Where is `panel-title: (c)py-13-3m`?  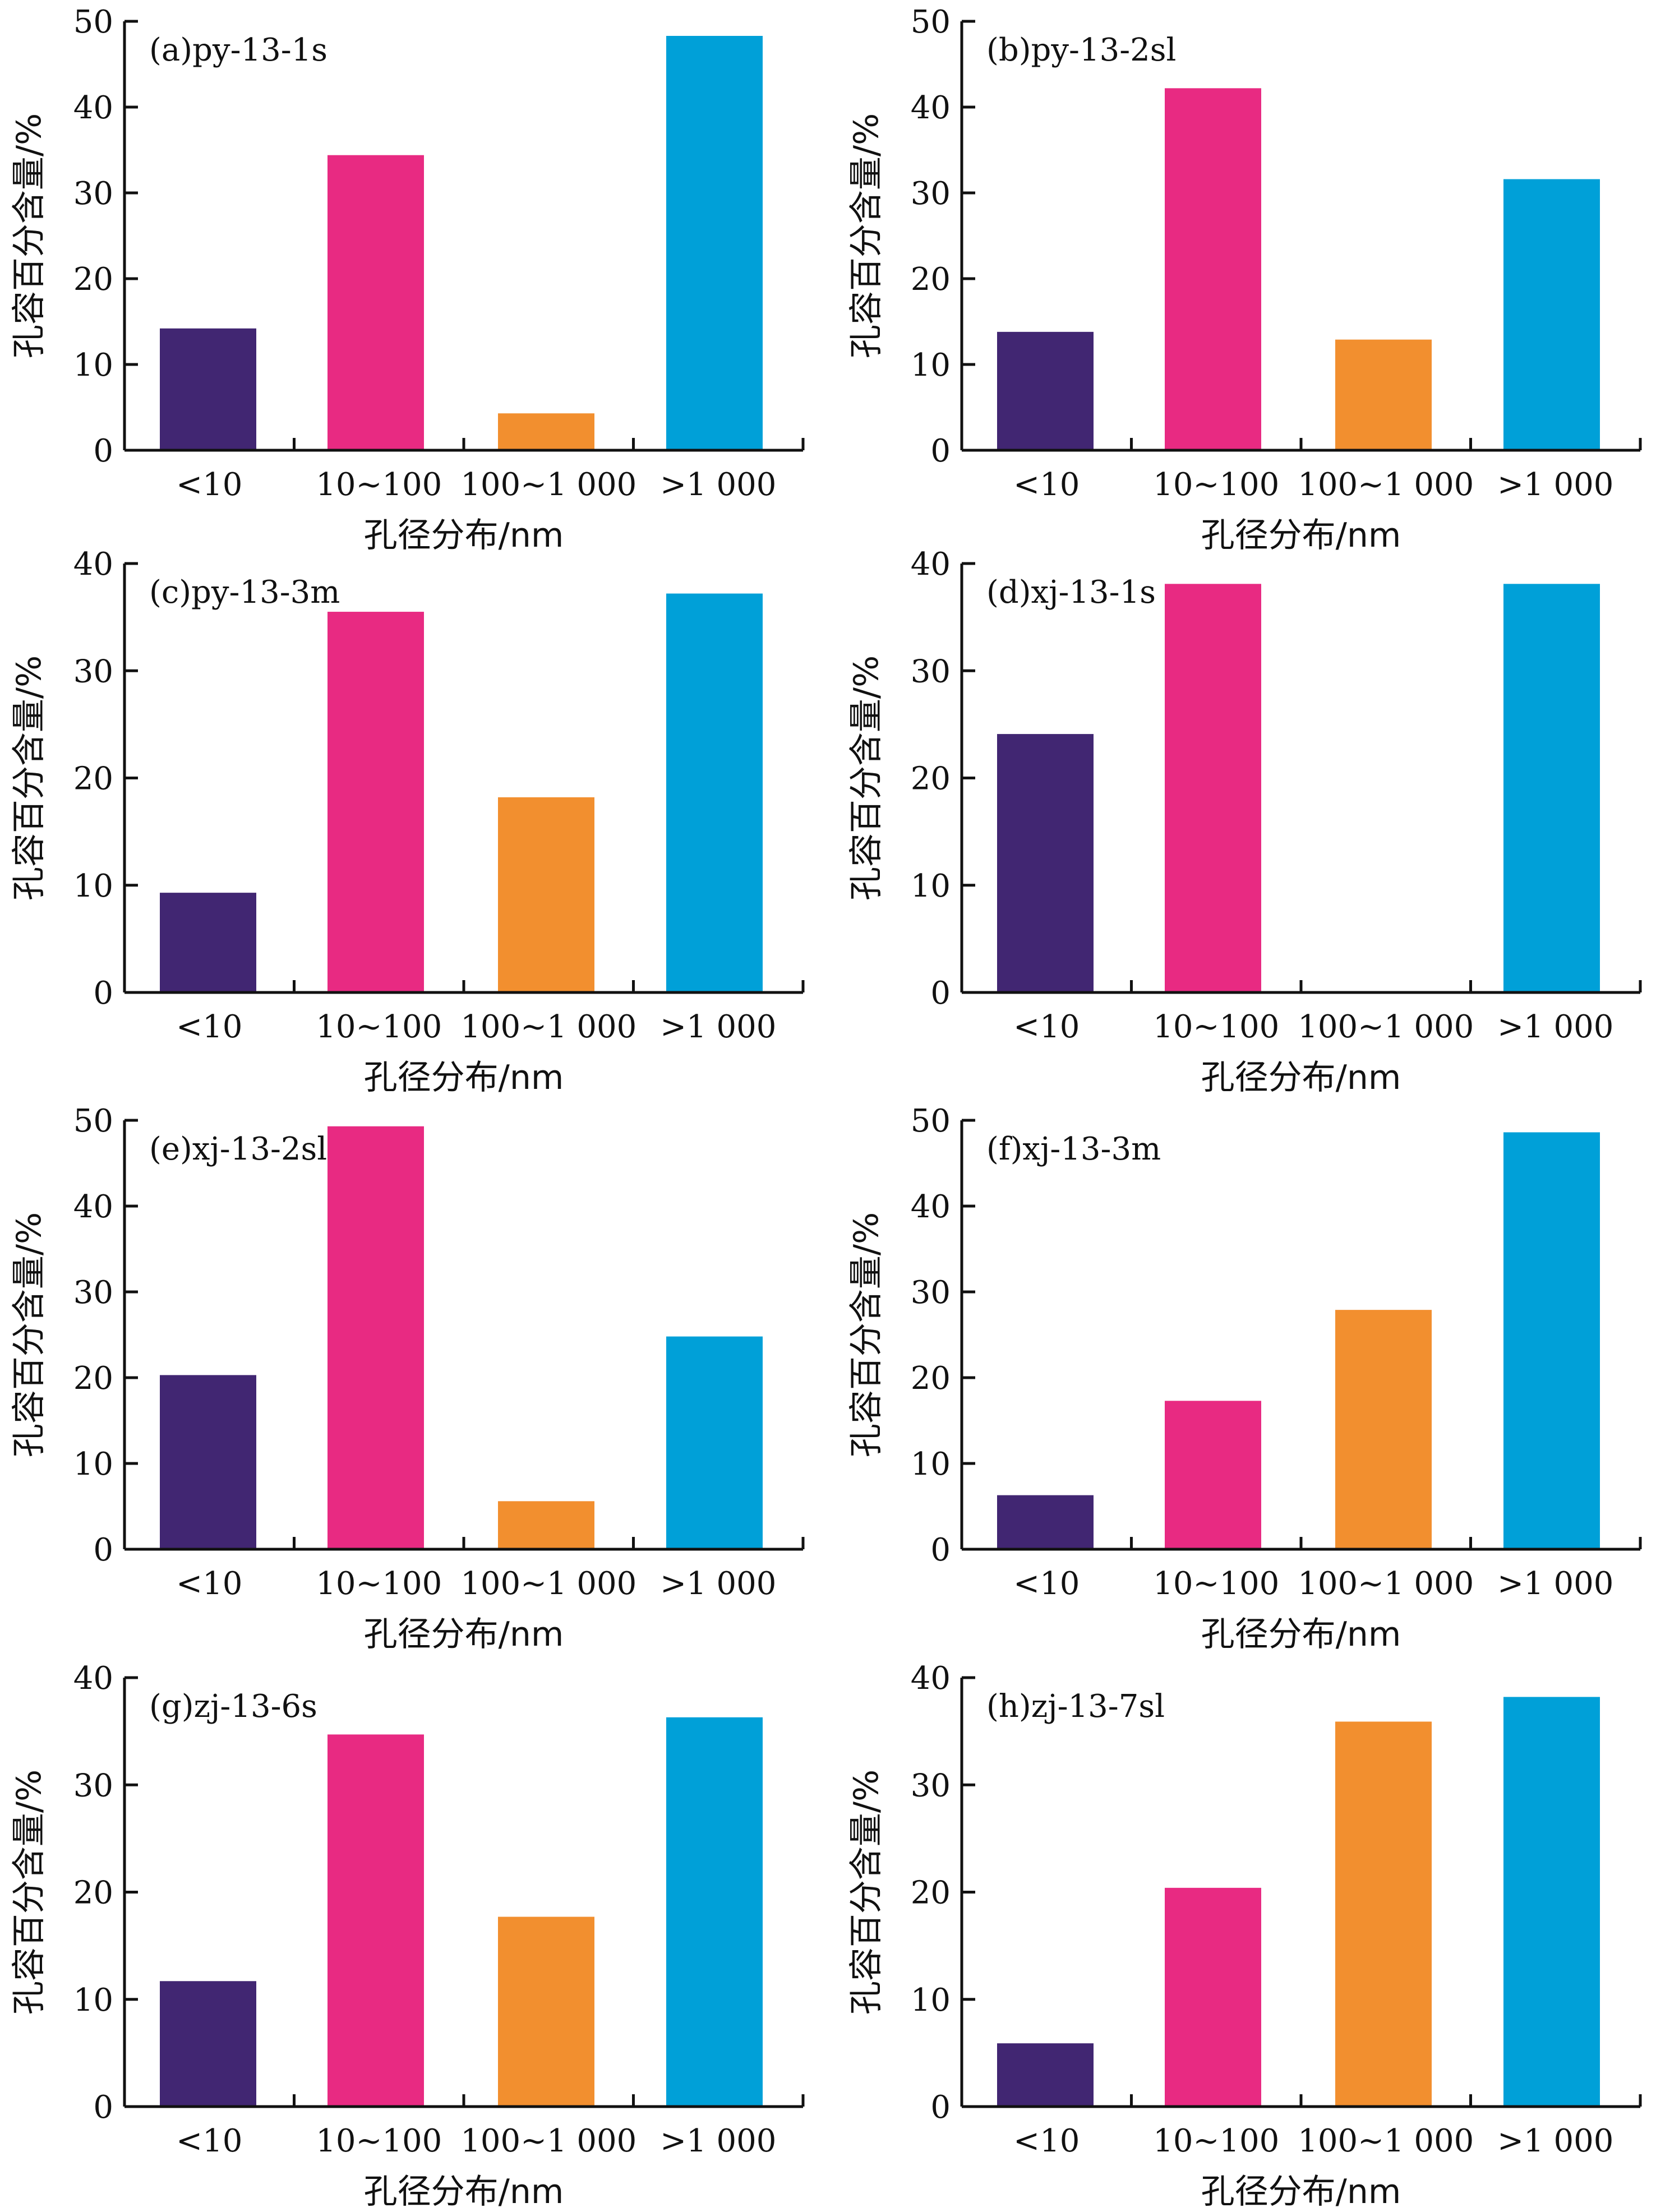 panel-title: (c)py-13-3m is located at coordinates (244, 593).